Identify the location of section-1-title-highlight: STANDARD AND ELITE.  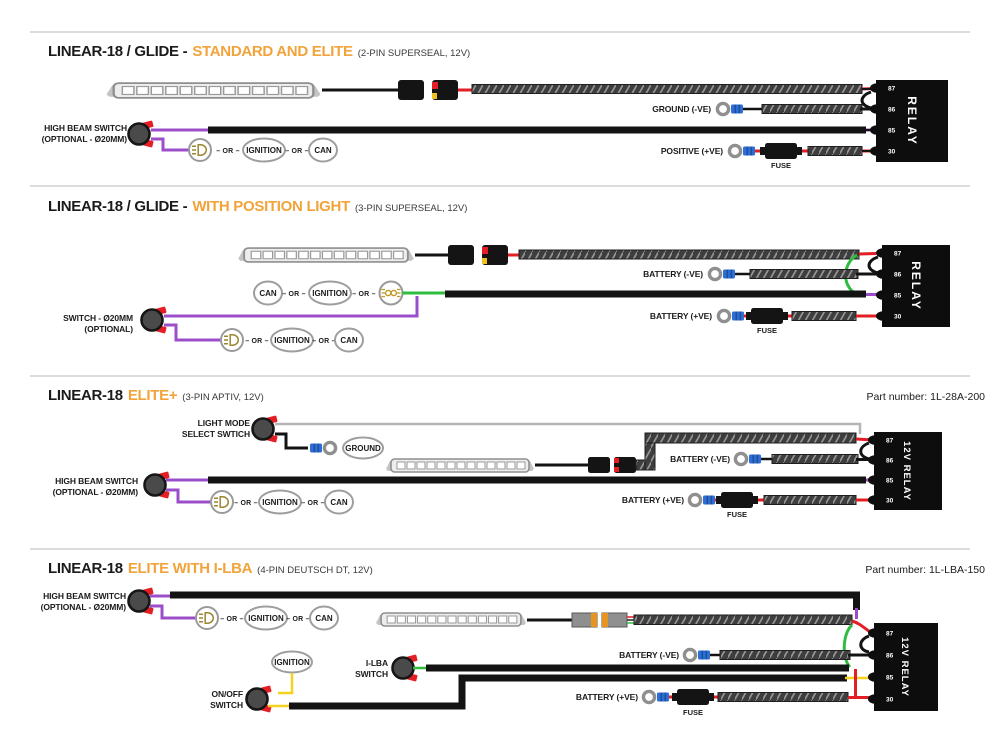
(272, 51).